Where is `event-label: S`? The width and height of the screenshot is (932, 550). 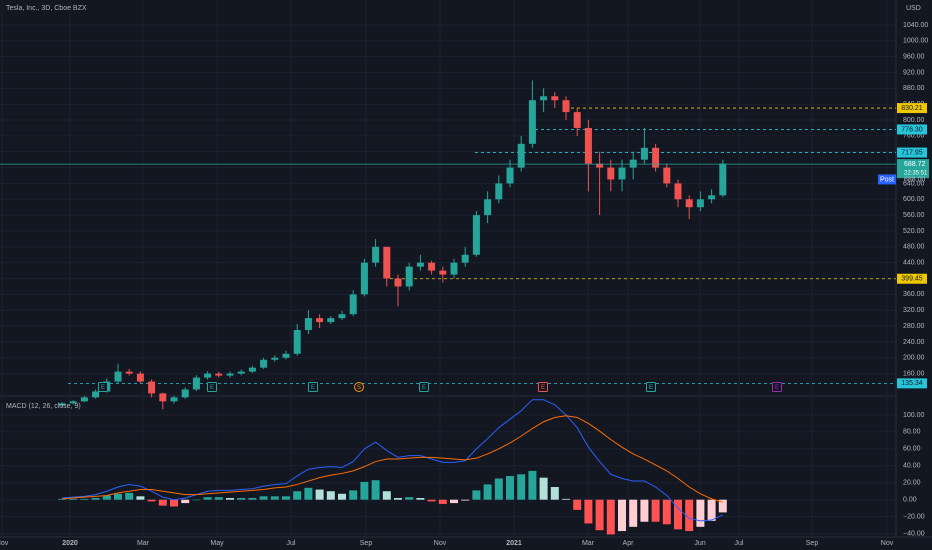 event-label: S is located at coordinates (359, 388).